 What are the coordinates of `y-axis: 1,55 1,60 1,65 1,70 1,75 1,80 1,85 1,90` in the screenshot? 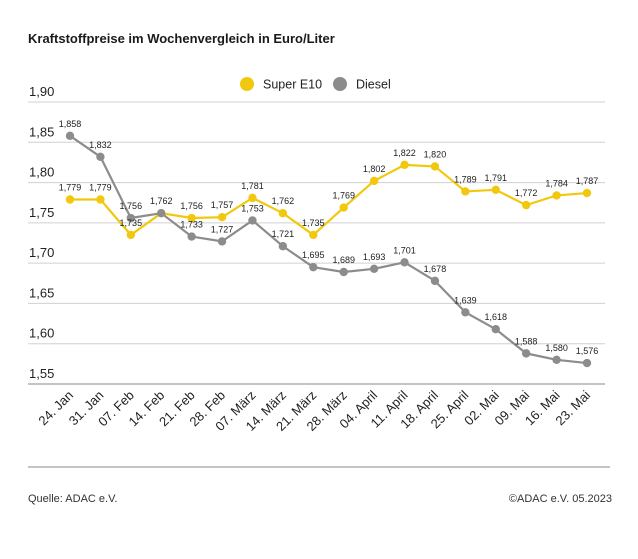 It's located at (41, 232).